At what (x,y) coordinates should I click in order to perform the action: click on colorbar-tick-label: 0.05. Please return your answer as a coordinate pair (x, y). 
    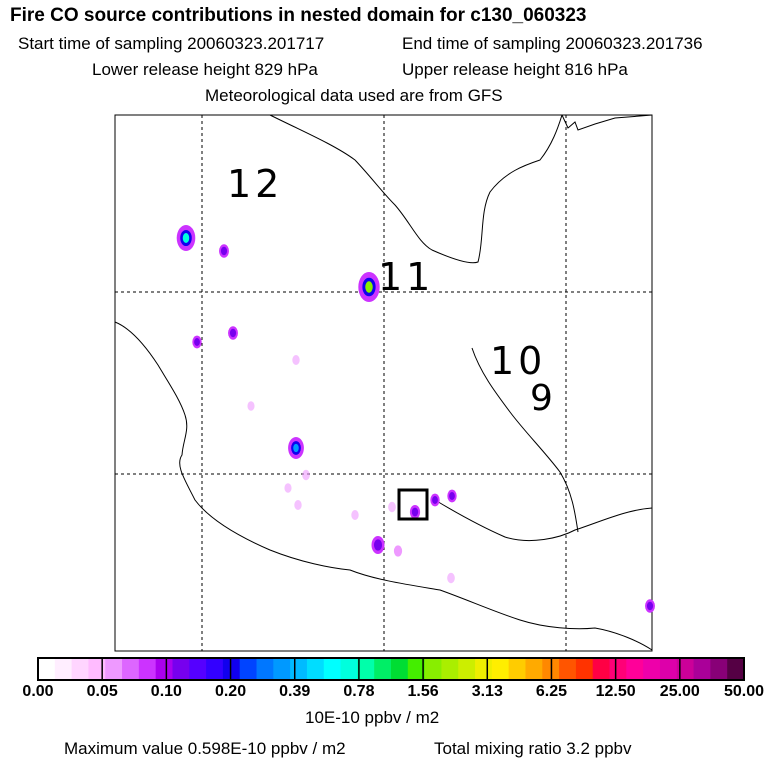
    Looking at the image, I should click on (102, 691).